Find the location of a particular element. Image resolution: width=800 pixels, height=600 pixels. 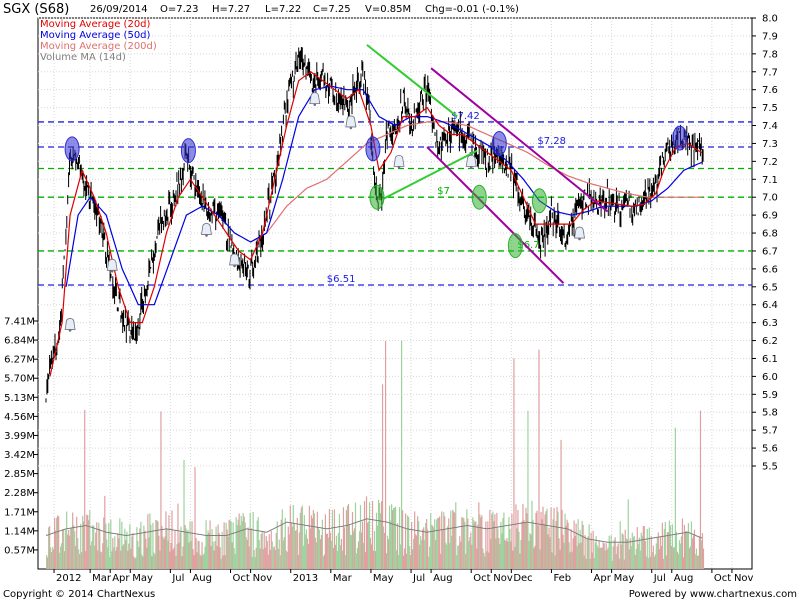

price-tick-label: 7.2 is located at coordinates (770, 162).